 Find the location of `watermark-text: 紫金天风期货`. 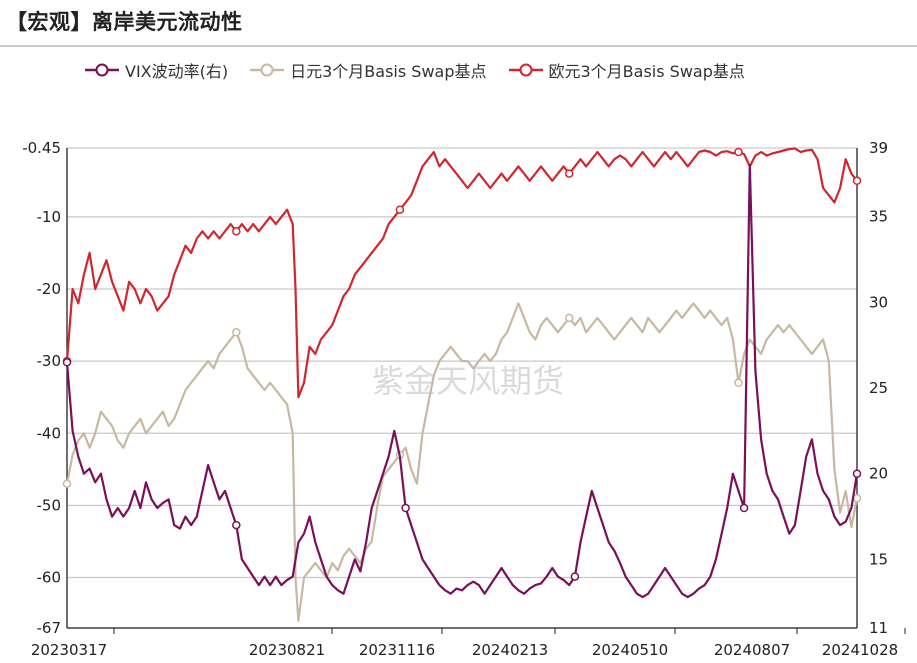

watermark-text: 紫金天风期货 is located at coordinates (468, 381).